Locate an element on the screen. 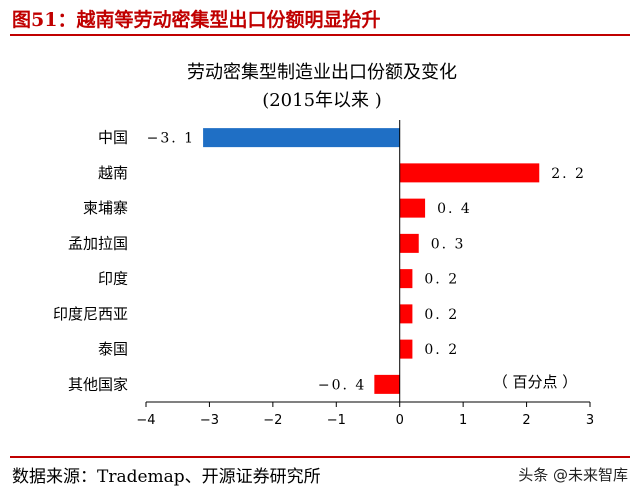  x-tick-label: 1 is located at coordinates (463, 420).